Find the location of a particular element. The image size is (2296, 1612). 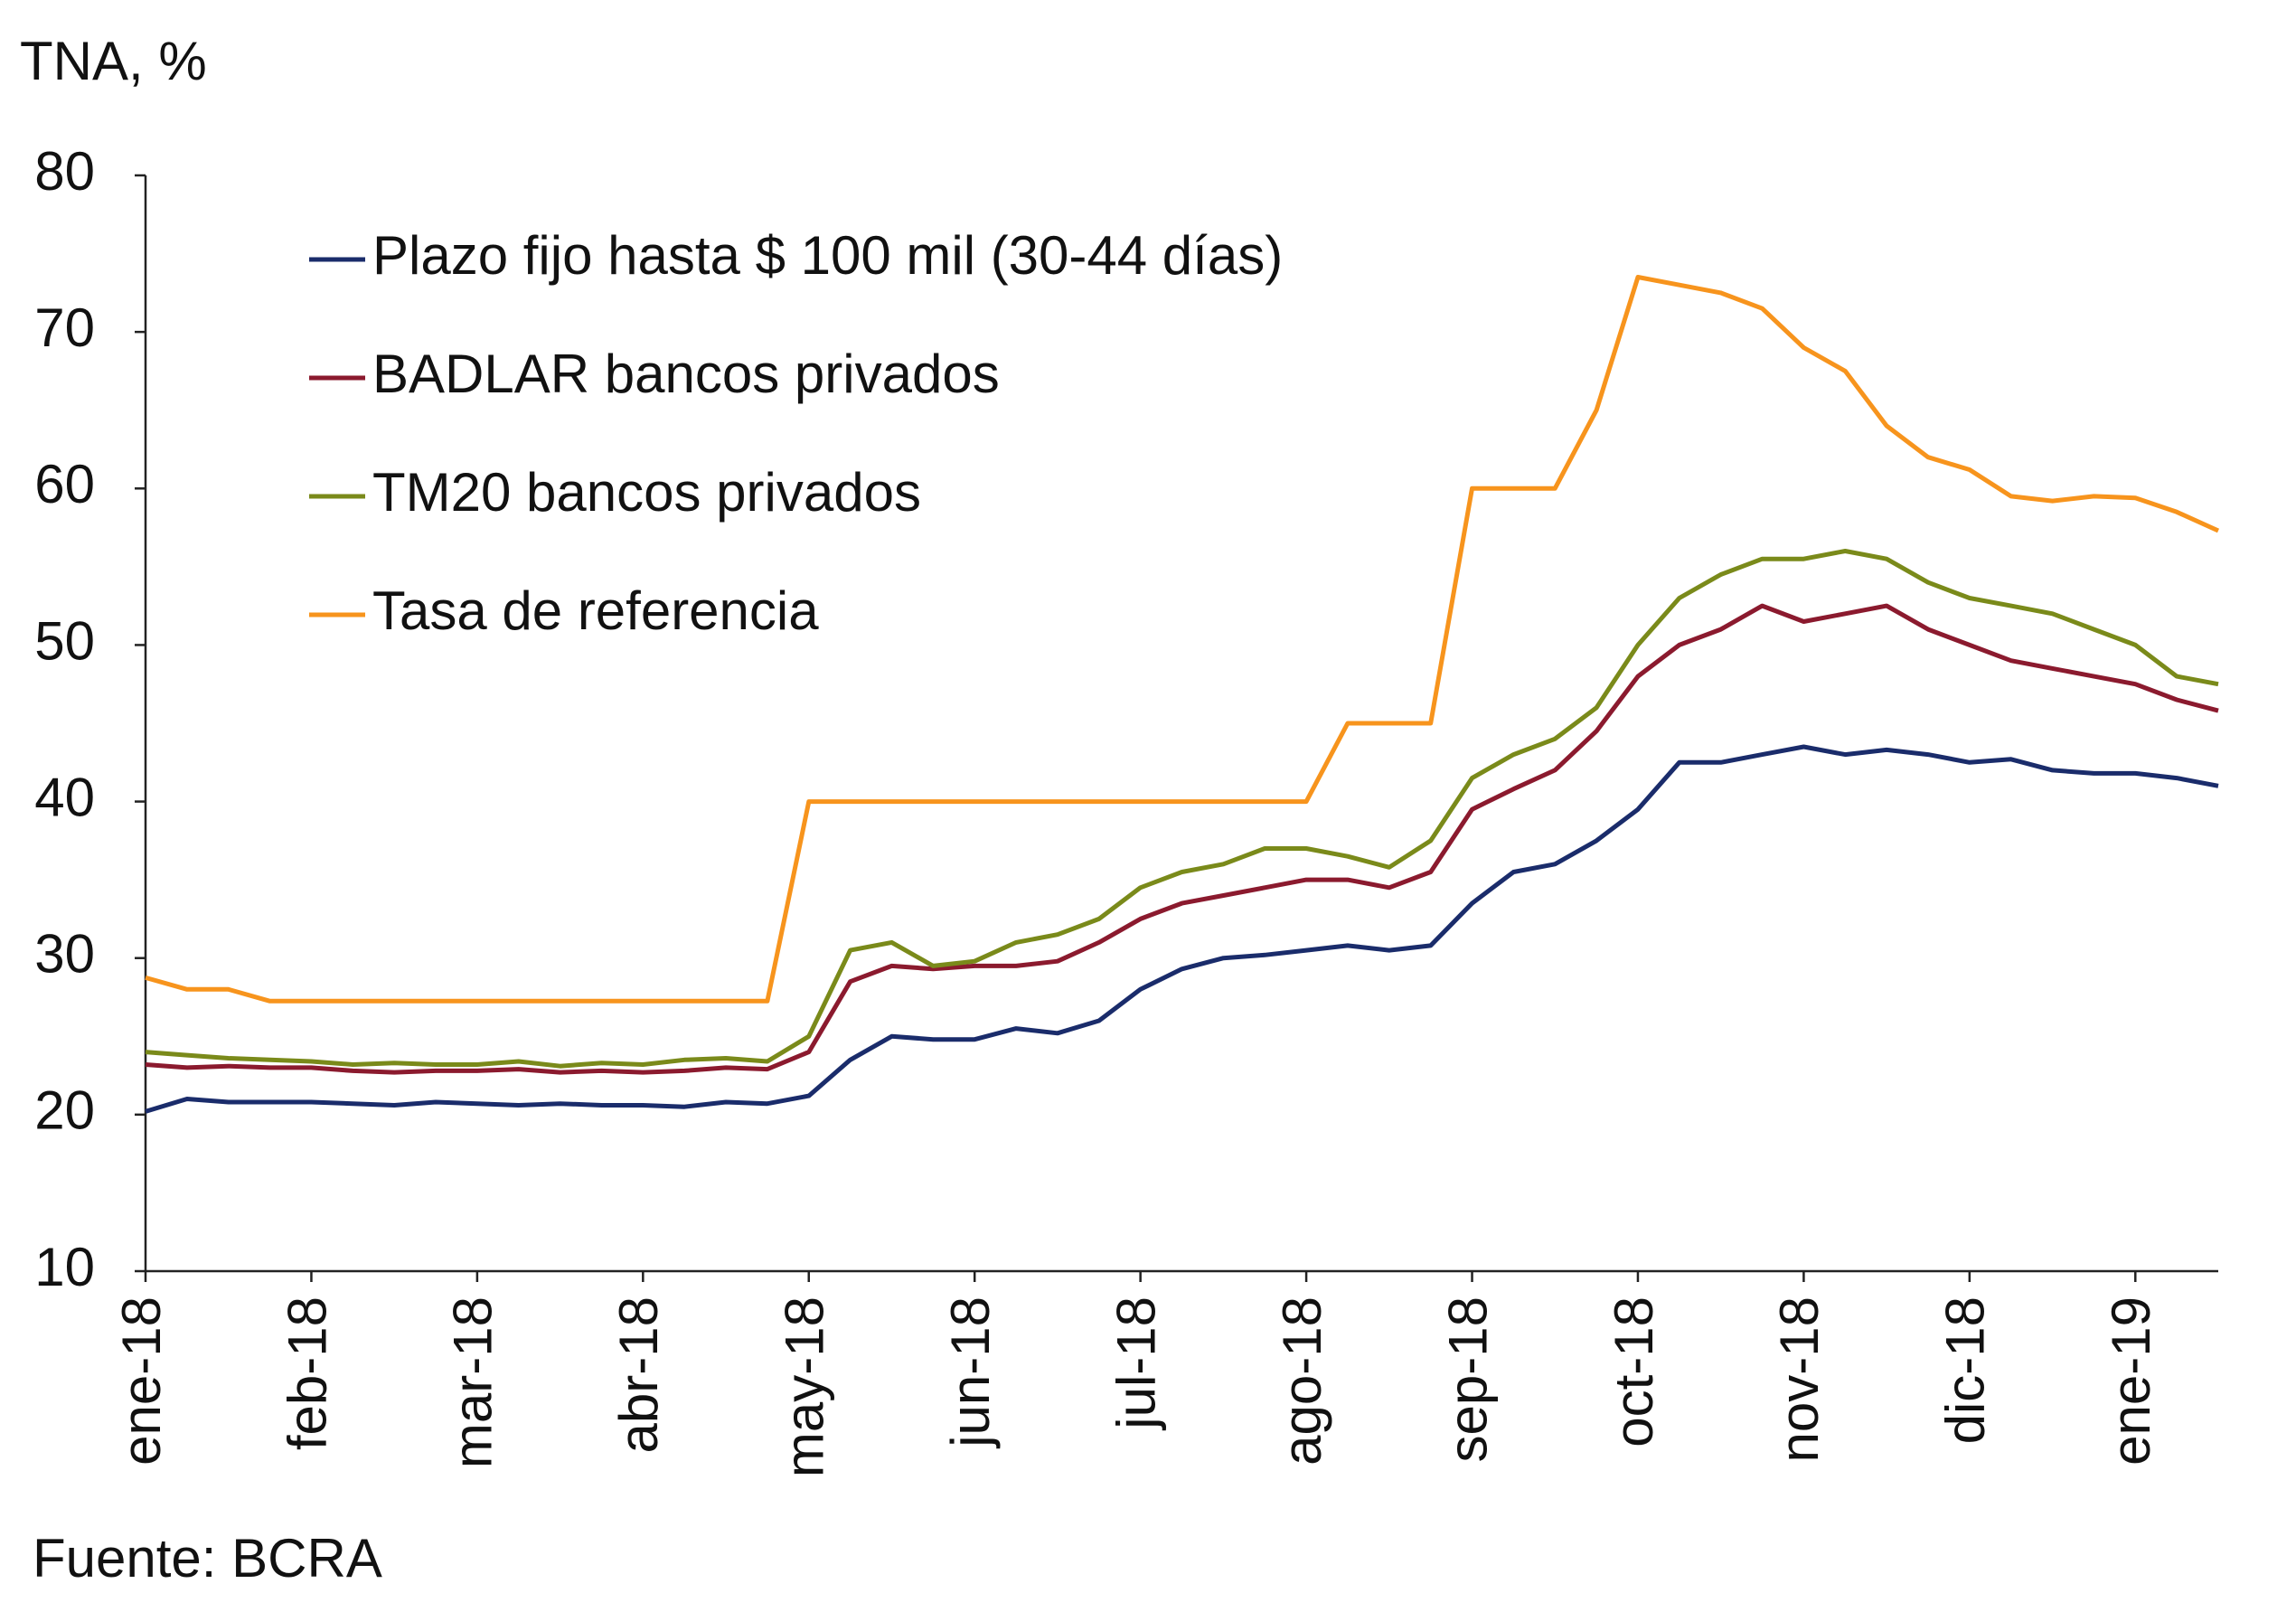

y-tick-label: 60 is located at coordinates (64, 484).